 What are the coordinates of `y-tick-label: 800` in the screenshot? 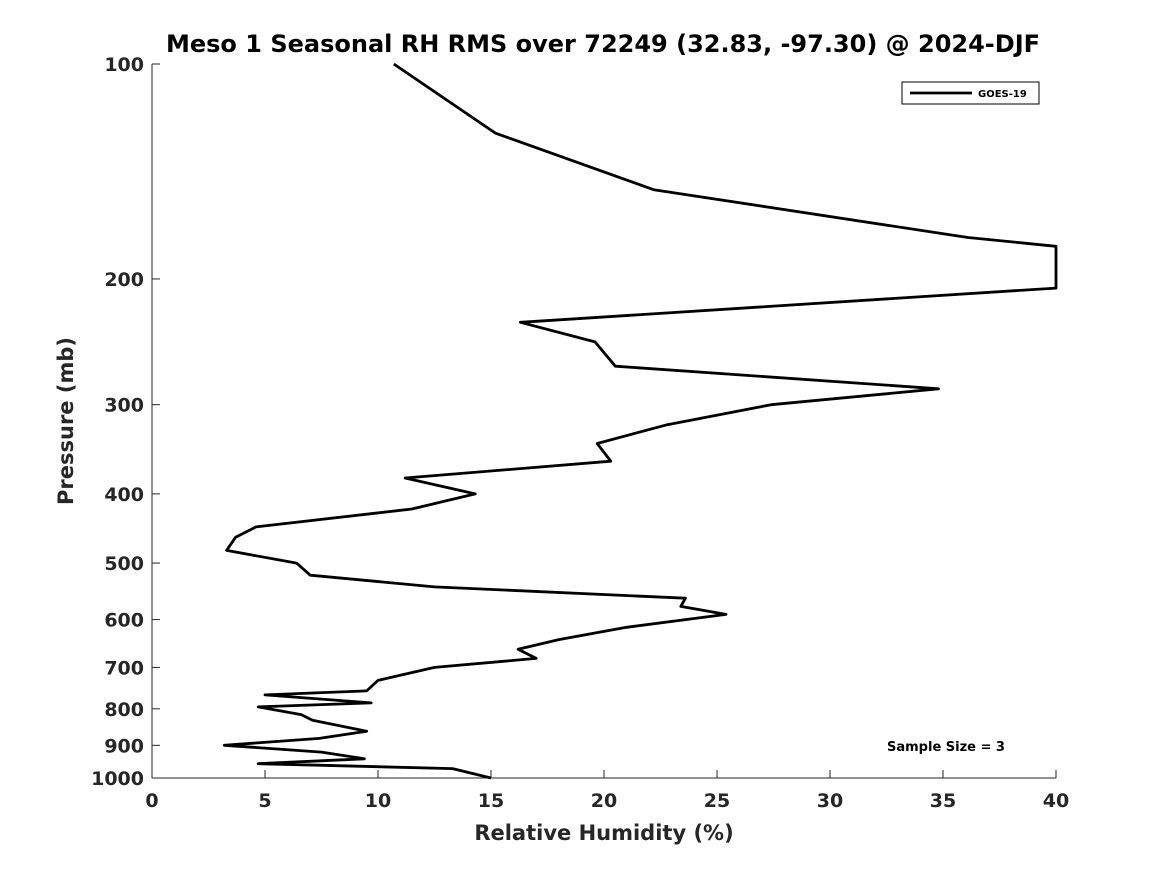 It's located at (124, 710).